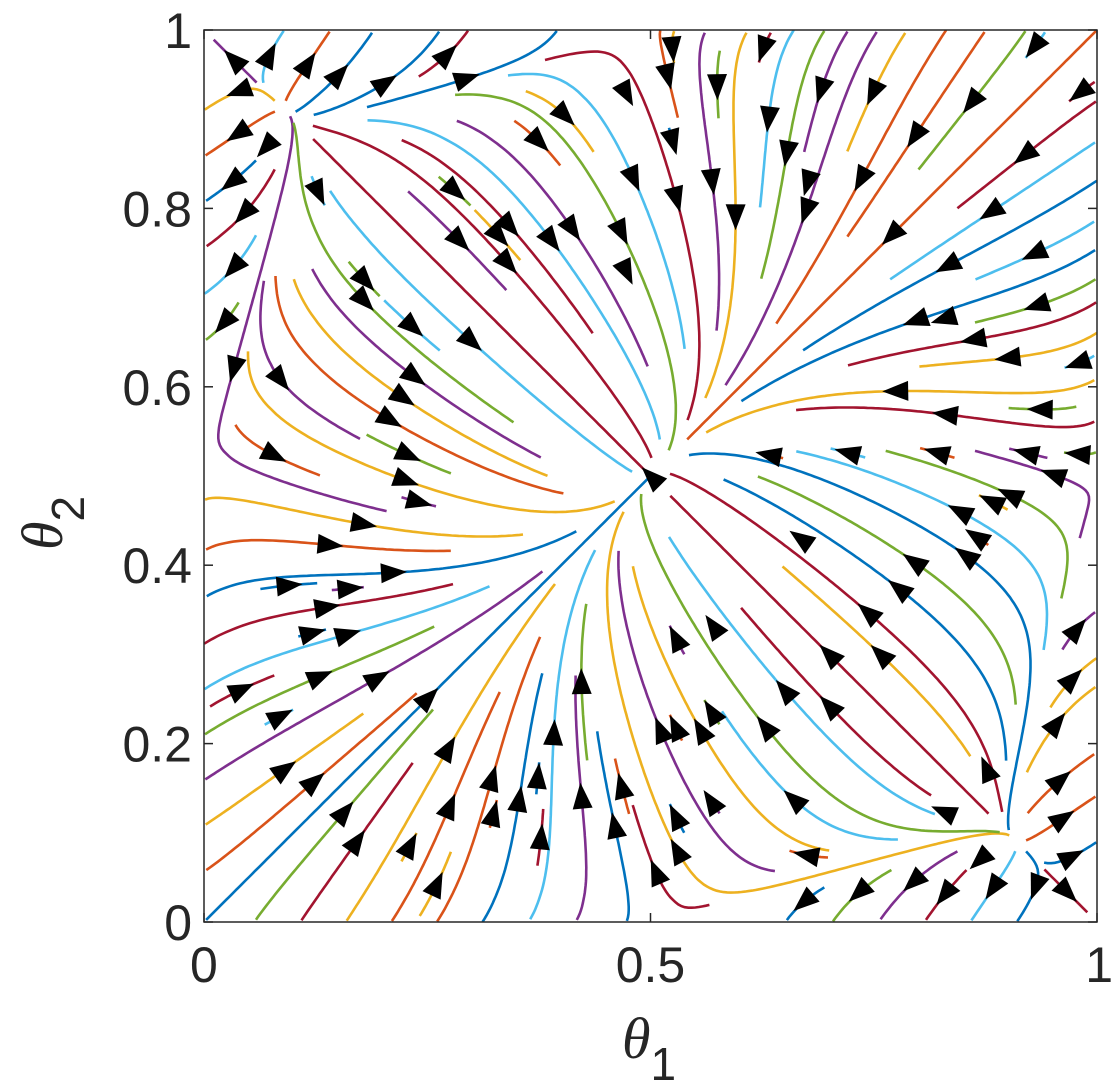  What do you see at coordinates (157, 566) in the screenshot?
I see `y-tick-label: 0.4` at bounding box center [157, 566].